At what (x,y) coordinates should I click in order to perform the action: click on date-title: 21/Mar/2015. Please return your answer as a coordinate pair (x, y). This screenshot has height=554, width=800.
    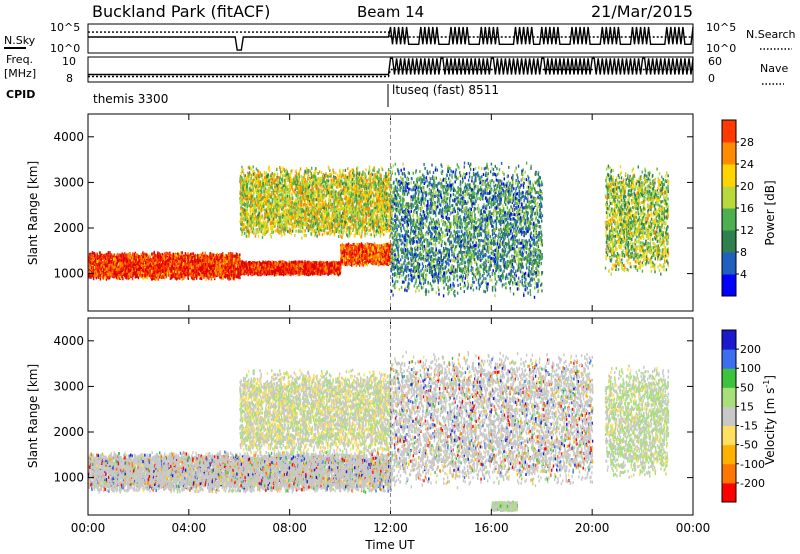
    Looking at the image, I should click on (642, 11).